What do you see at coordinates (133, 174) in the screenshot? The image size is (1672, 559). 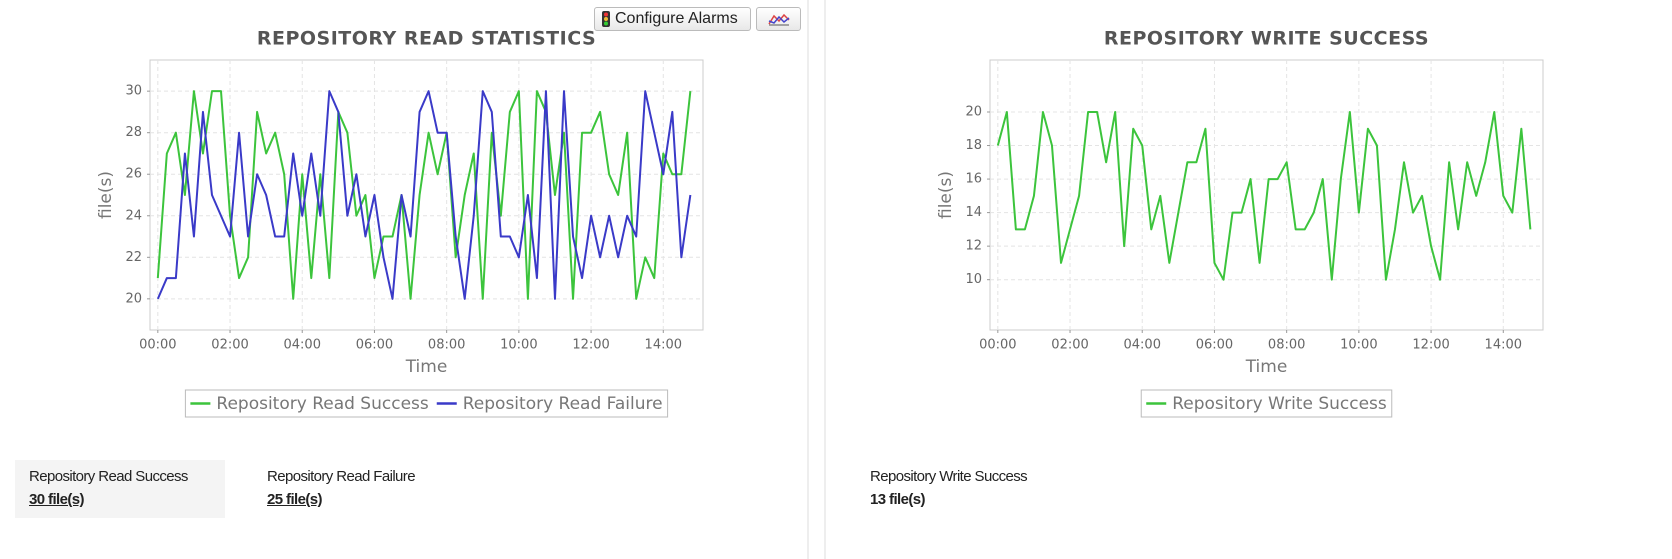 I see `y-tick-label: 26` at bounding box center [133, 174].